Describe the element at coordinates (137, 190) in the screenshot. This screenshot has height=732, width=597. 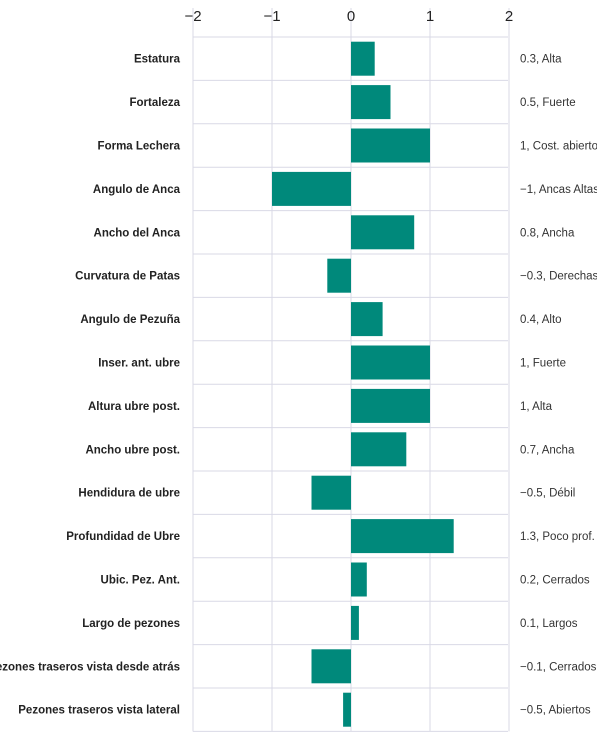
I see `category-label: Angulo de Anca` at that location.